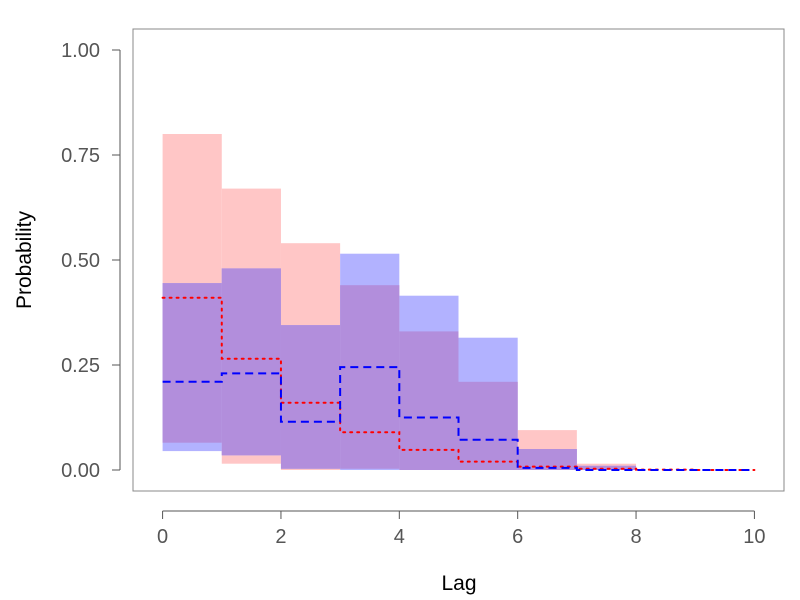 This screenshot has height=600, width=800. What do you see at coordinates (80, 471) in the screenshot?
I see `y-tick-label: 0.00` at bounding box center [80, 471].